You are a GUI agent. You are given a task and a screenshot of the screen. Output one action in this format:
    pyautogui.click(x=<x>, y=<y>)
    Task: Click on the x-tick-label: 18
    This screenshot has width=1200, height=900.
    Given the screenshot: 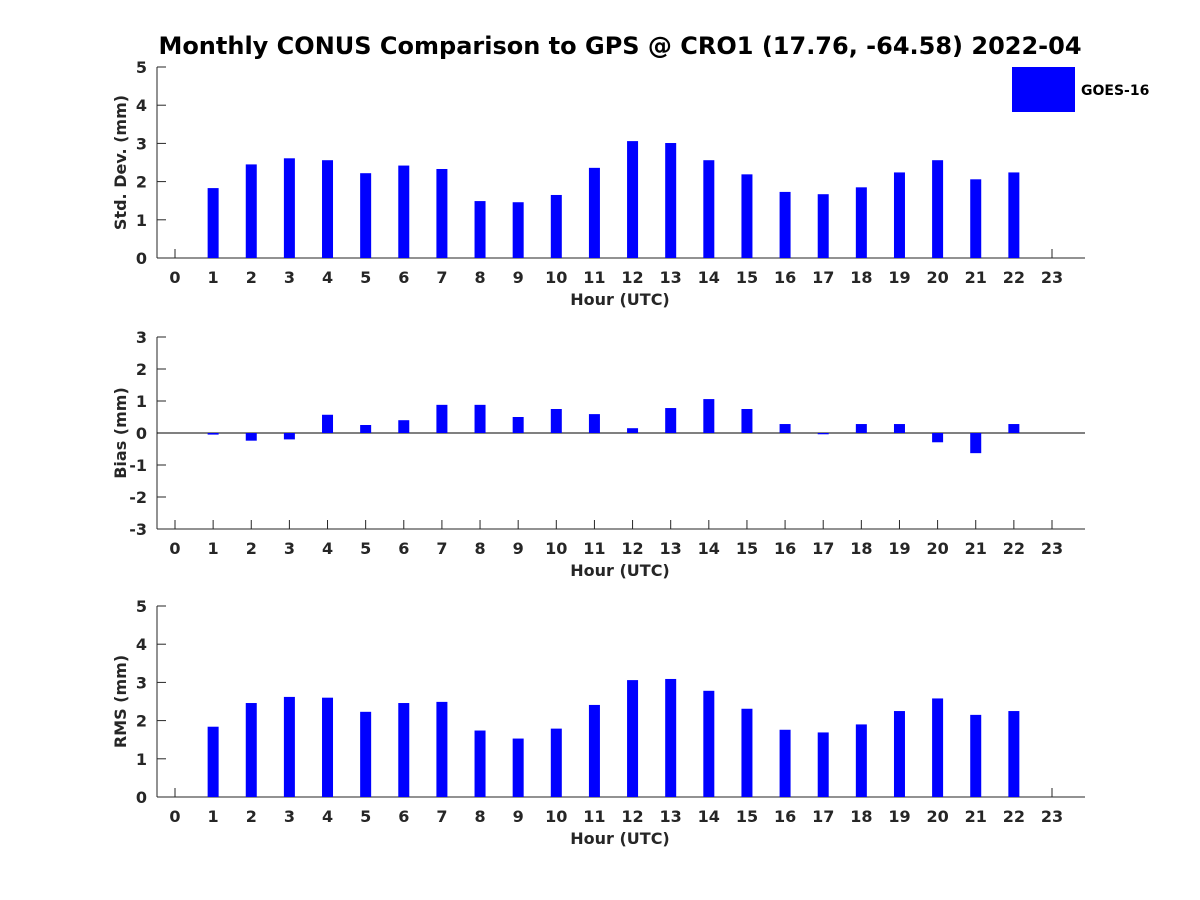 What is the action you would take?
    pyautogui.click(x=861, y=816)
    